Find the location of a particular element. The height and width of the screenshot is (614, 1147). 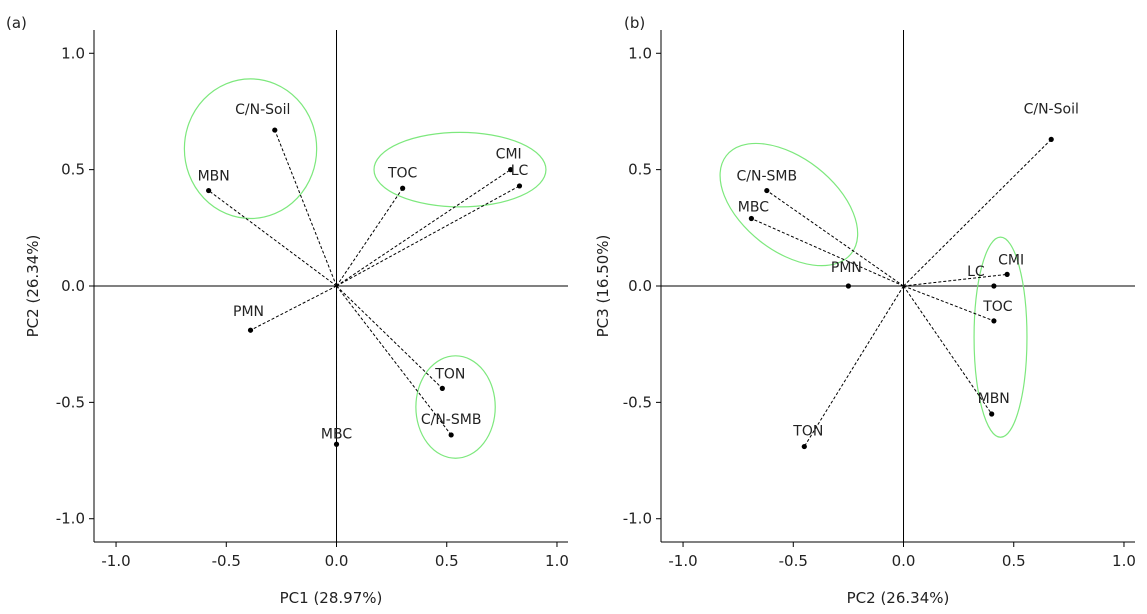

panel-b-x-tick-label: -1.0 is located at coordinates (682, 561).